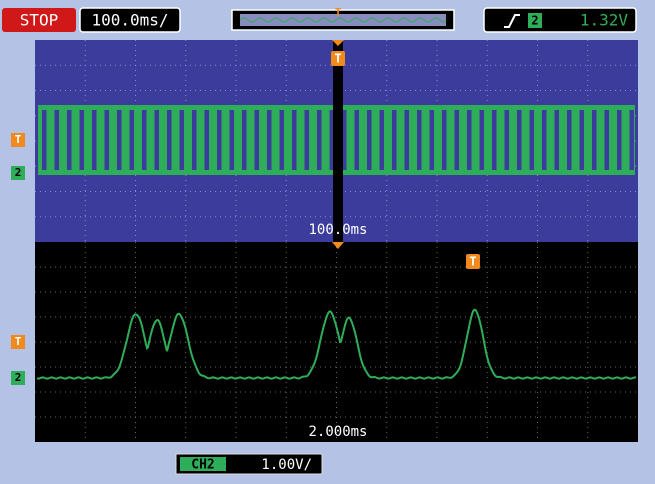 The height and width of the screenshot is (484, 655). I want to click on main-trigger-marker-box, so click(338, 58).